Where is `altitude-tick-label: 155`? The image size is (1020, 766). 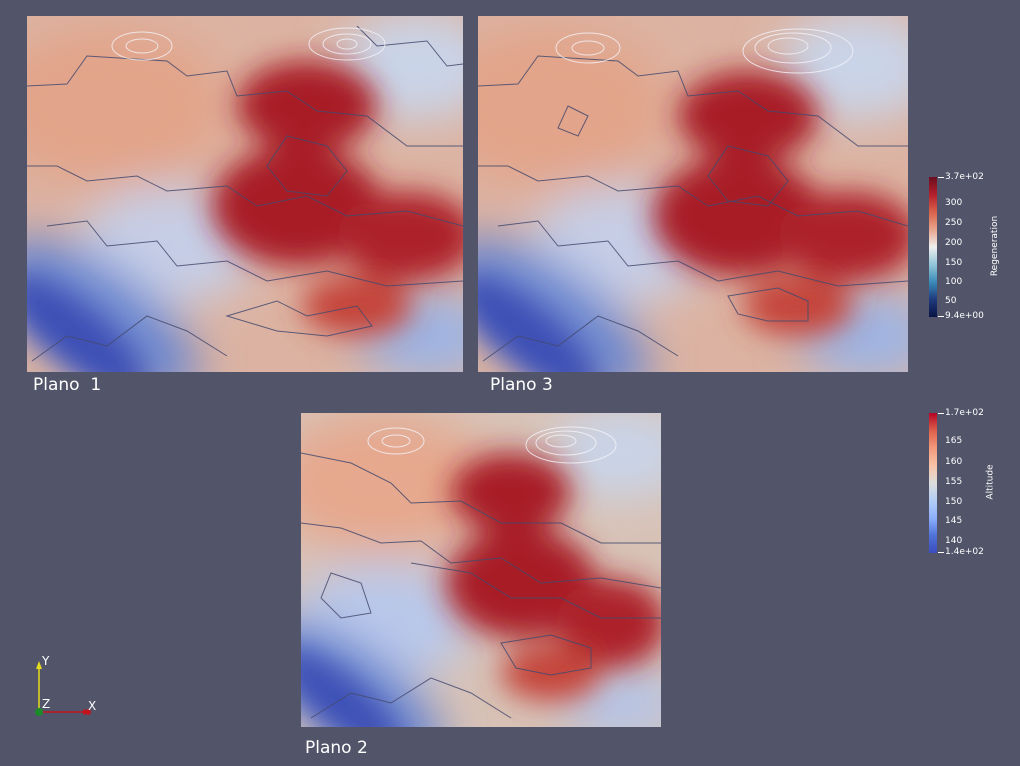 altitude-tick-label: 155 is located at coordinates (954, 482).